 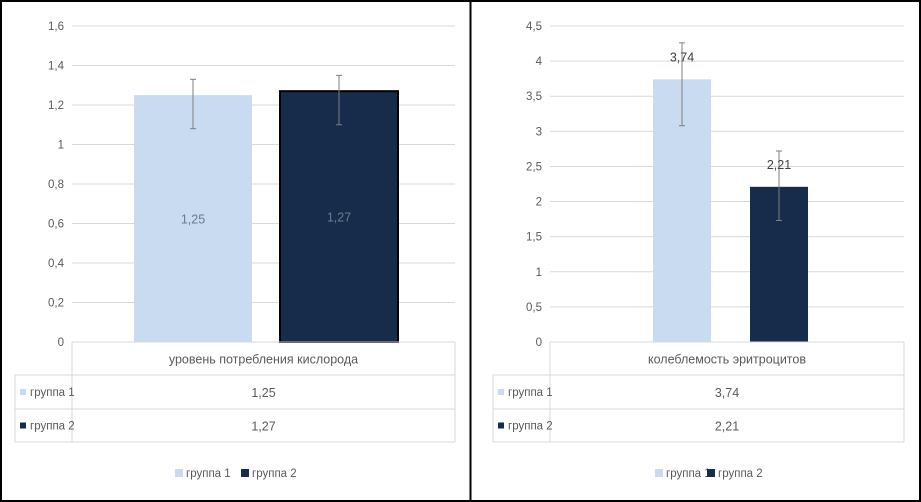 What do you see at coordinates (56, 304) in the screenshot?
I see `y-tick-label: 0,2` at bounding box center [56, 304].